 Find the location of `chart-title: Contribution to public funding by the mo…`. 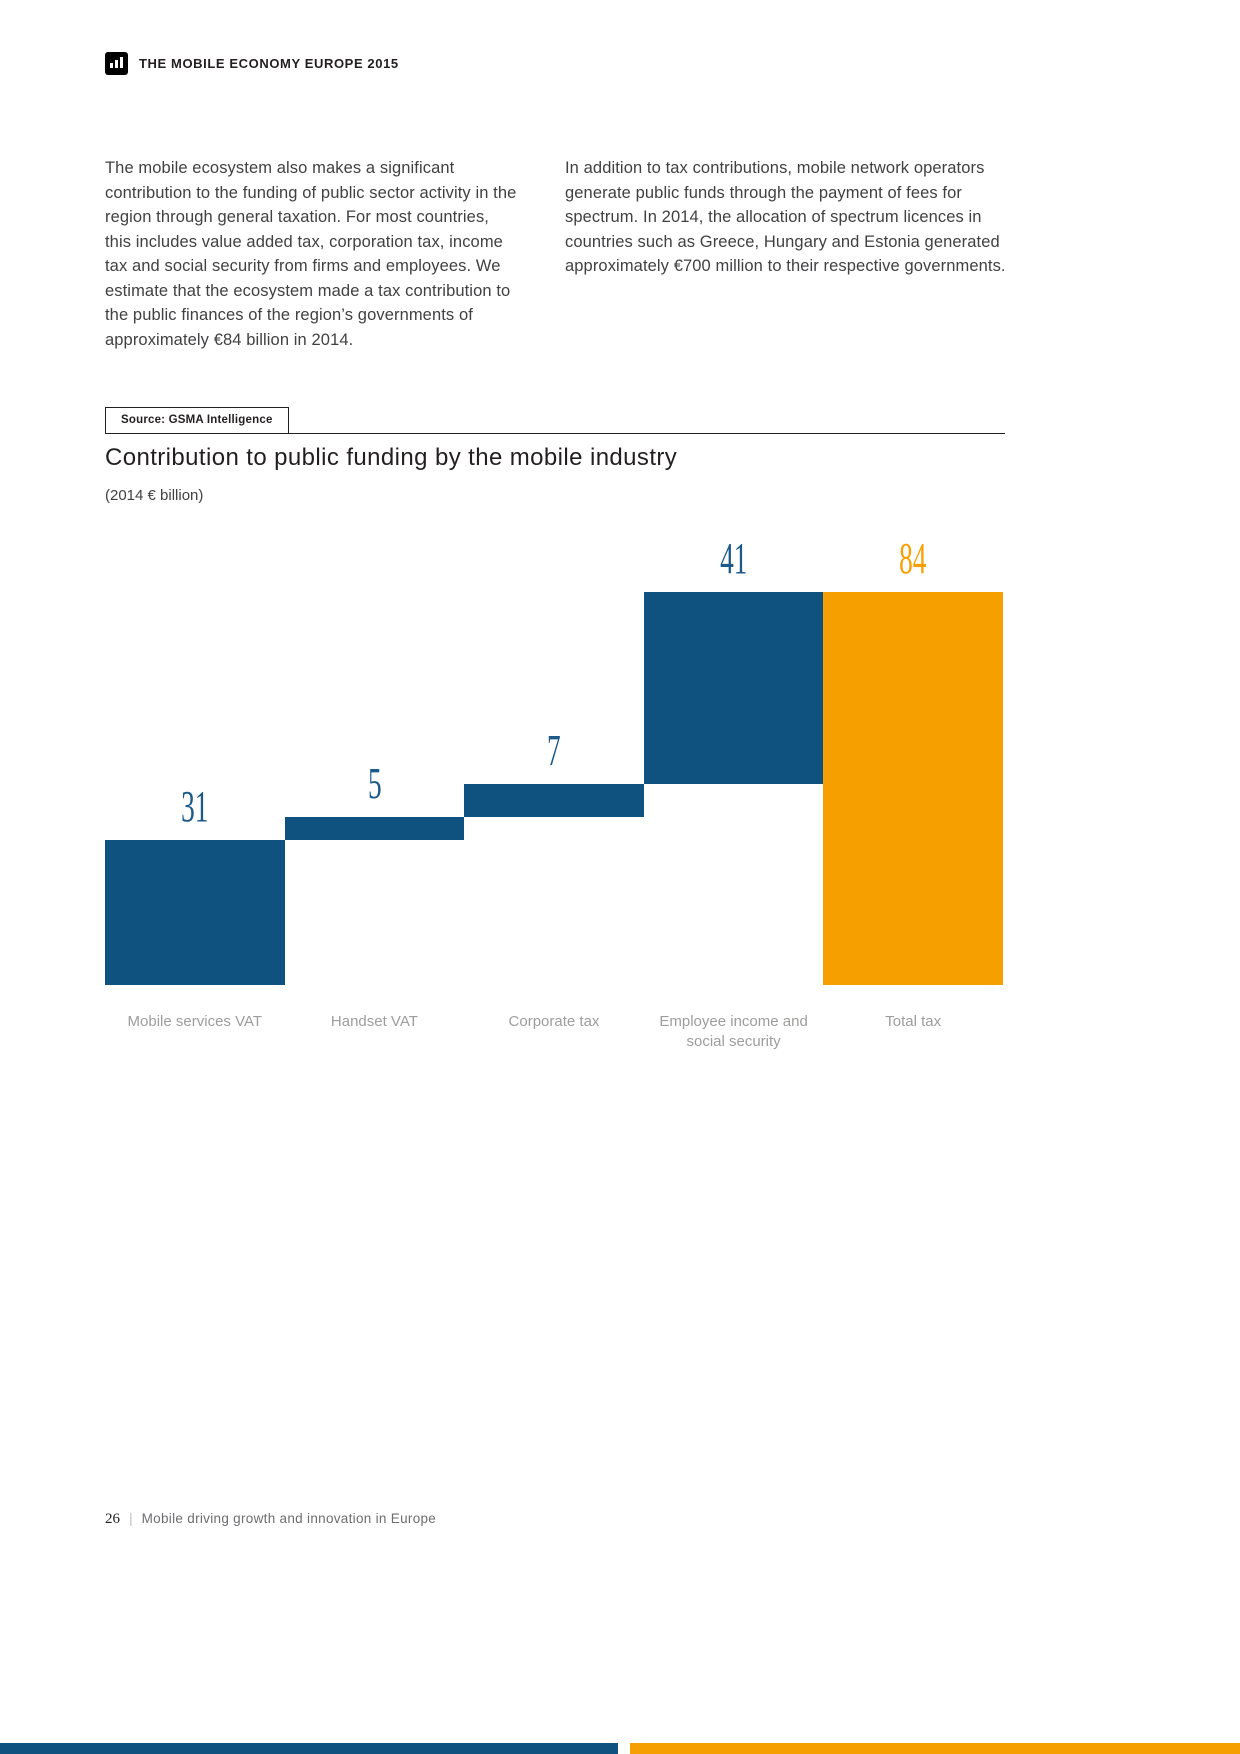

chart-title: Contribution to public funding by the mo… is located at coordinates (391, 457).